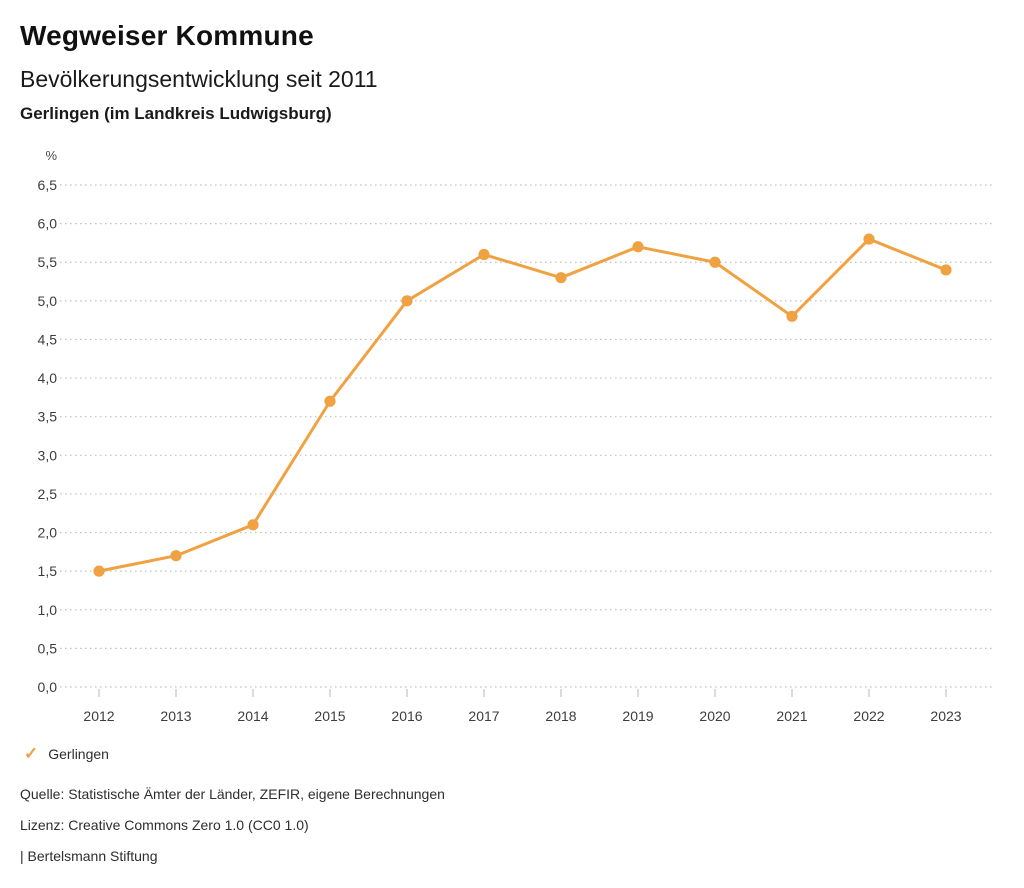 The width and height of the screenshot is (1024, 888). Describe the element at coordinates (176, 113) in the screenshot. I see `region-label: Gerlingen (im Landkreis Ludwigsburg)` at that location.